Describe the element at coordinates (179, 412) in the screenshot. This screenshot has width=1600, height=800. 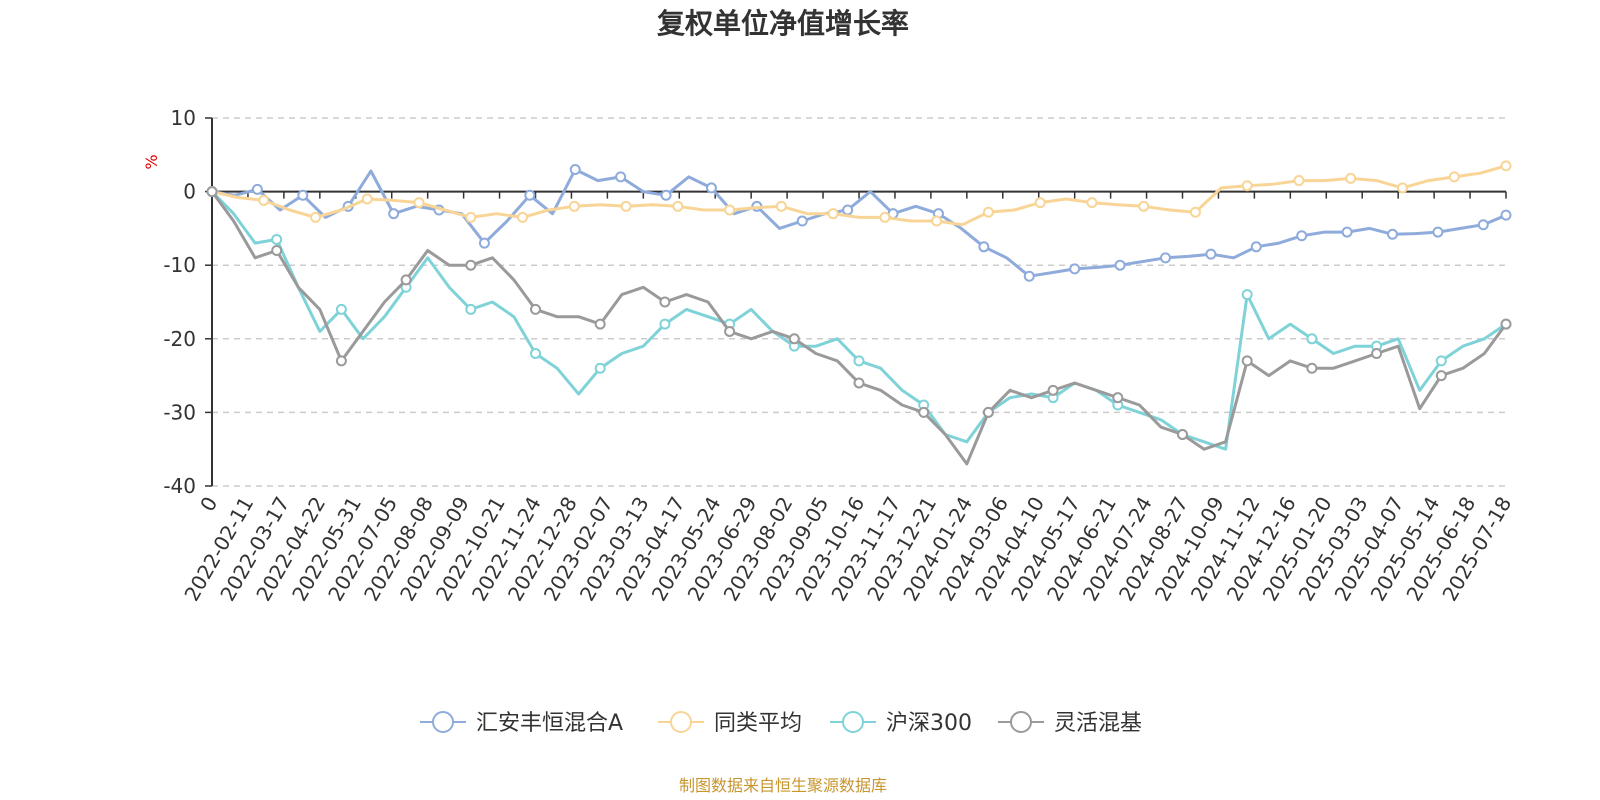
I see `y-tick-label: -30` at that location.